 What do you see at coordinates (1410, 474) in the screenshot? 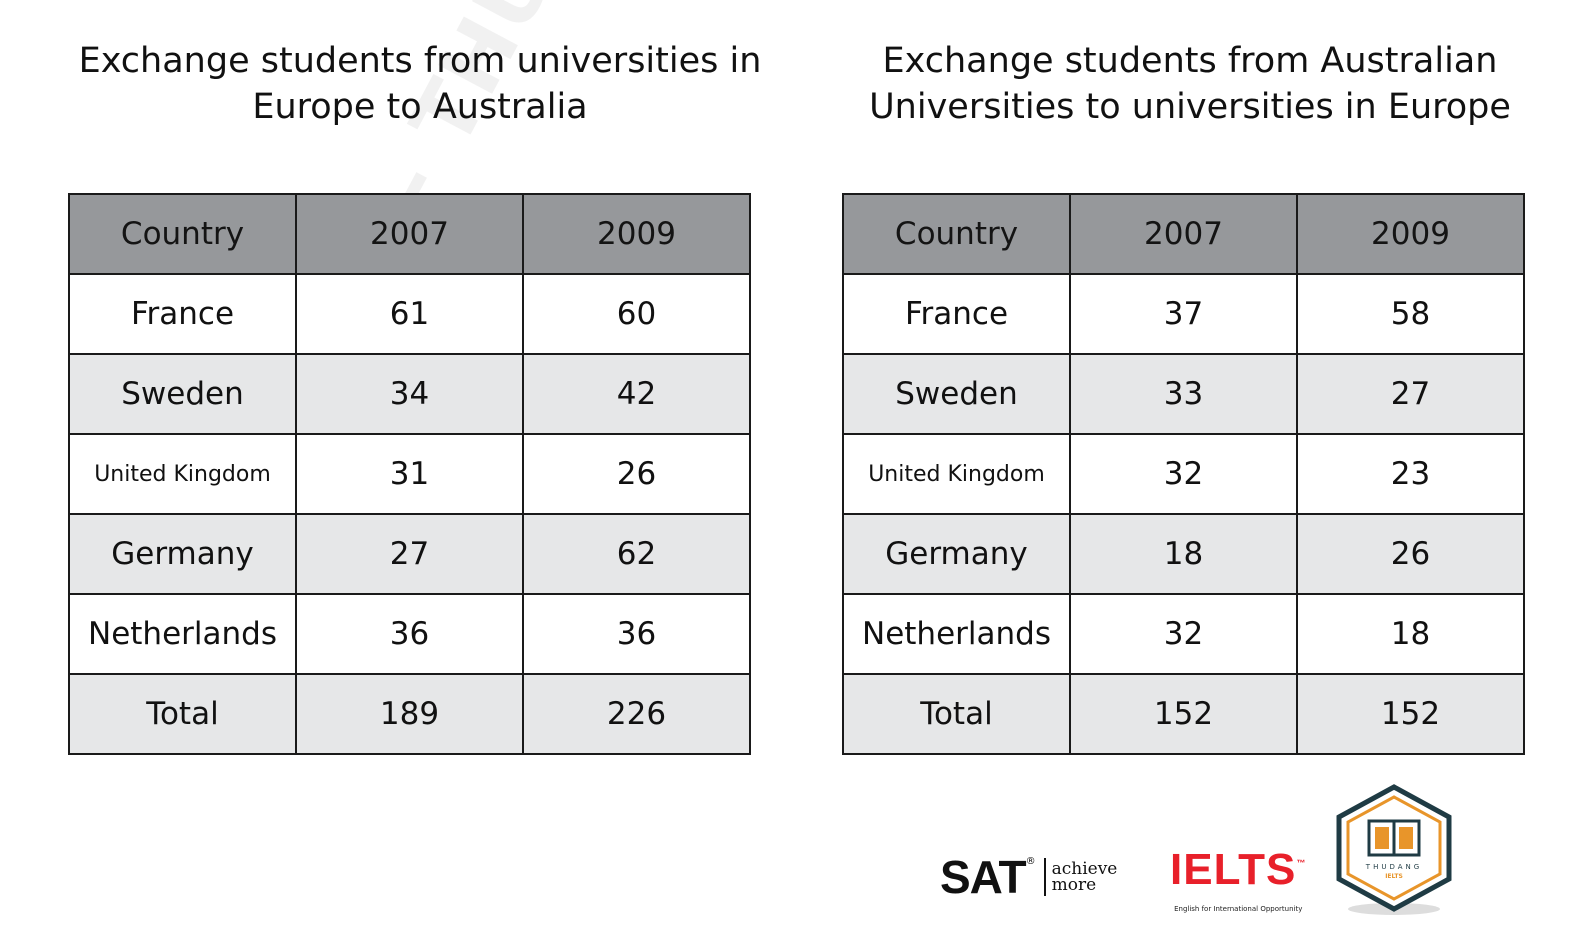
I see `cell-2009: 23` at bounding box center [1410, 474].